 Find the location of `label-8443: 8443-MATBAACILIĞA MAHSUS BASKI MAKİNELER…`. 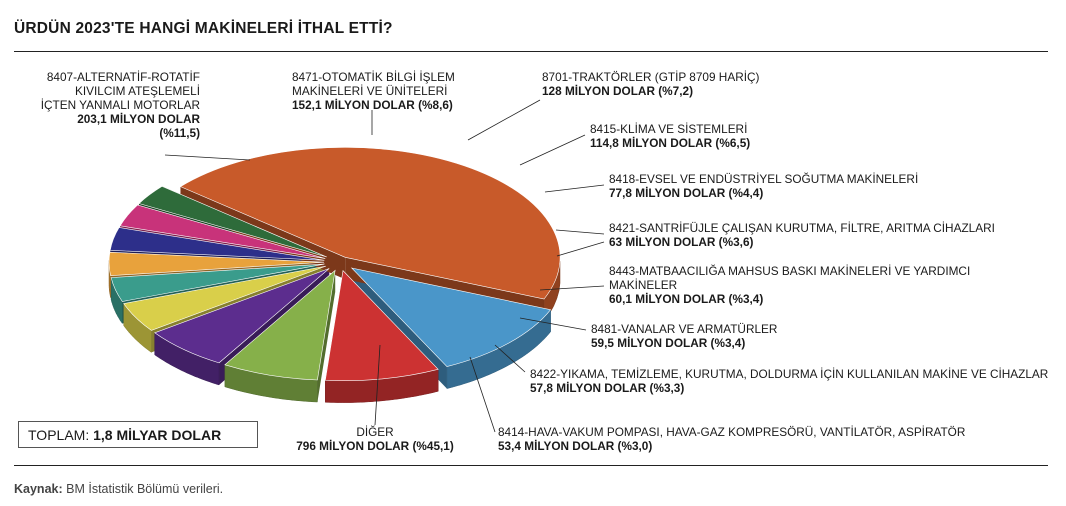

label-8443: 8443-MATBAACILIĞA MAHSUS BASKI MAKİNELER… is located at coordinates (814, 285).